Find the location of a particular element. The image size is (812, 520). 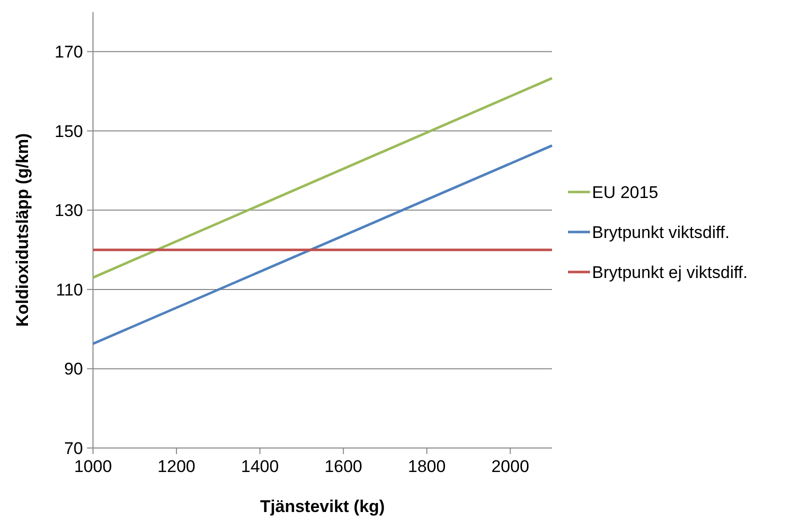

x-tick-label: 2000 is located at coordinates (510, 466).